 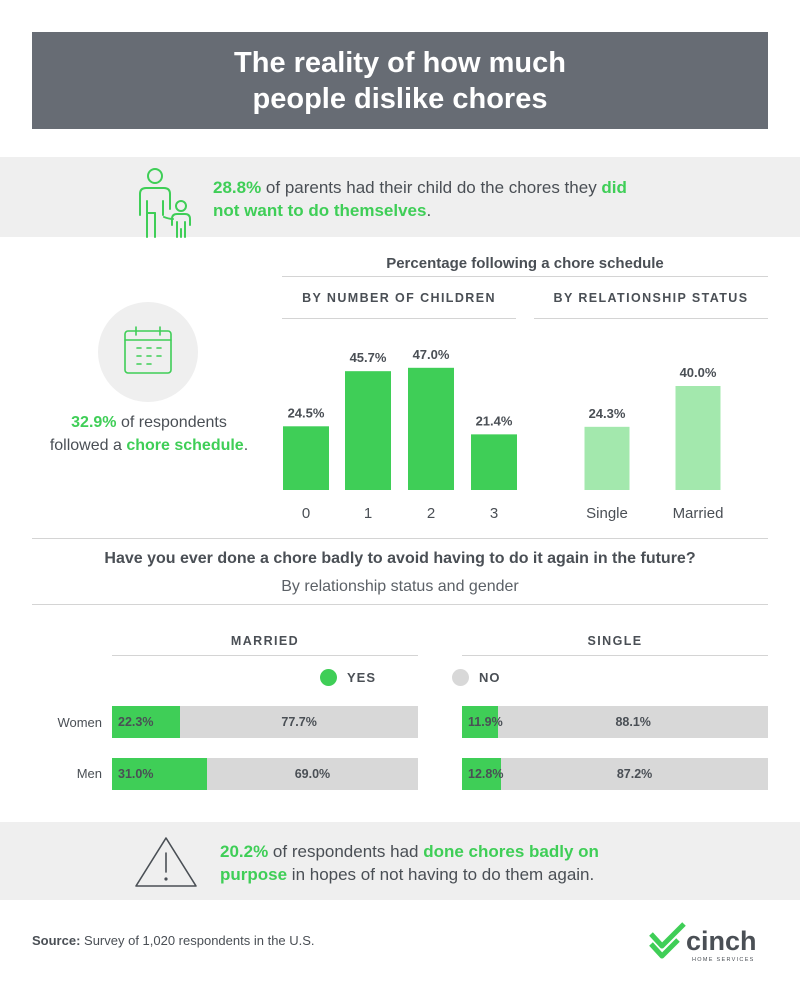 I want to click on bar-value-label: 47.0%, so click(x=431, y=354).